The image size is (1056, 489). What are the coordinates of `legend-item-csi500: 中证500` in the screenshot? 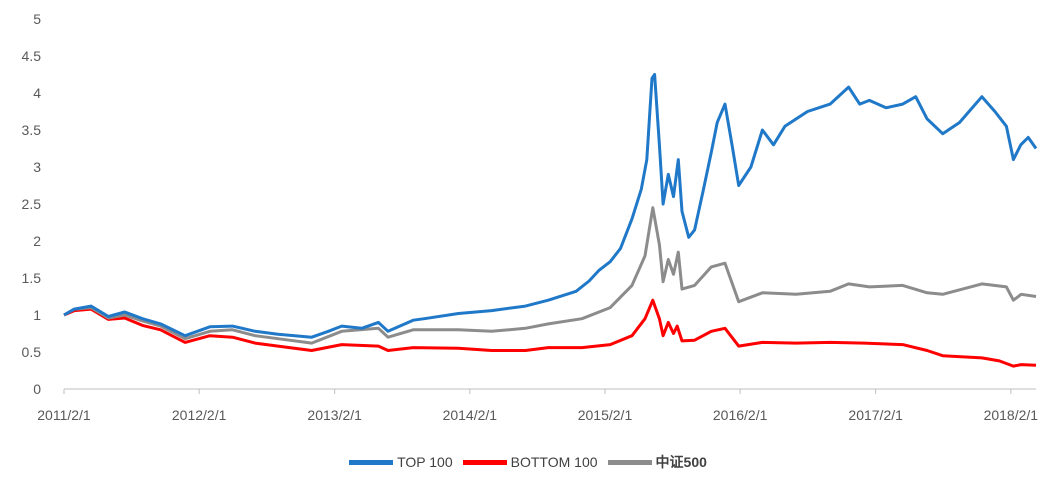 It's located at (657, 462).